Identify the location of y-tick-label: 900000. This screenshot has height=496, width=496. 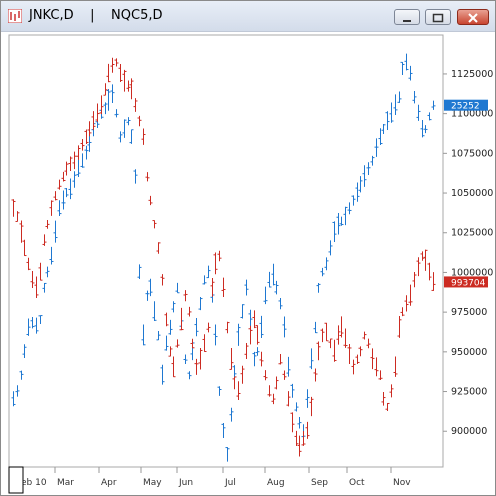
(469, 431).